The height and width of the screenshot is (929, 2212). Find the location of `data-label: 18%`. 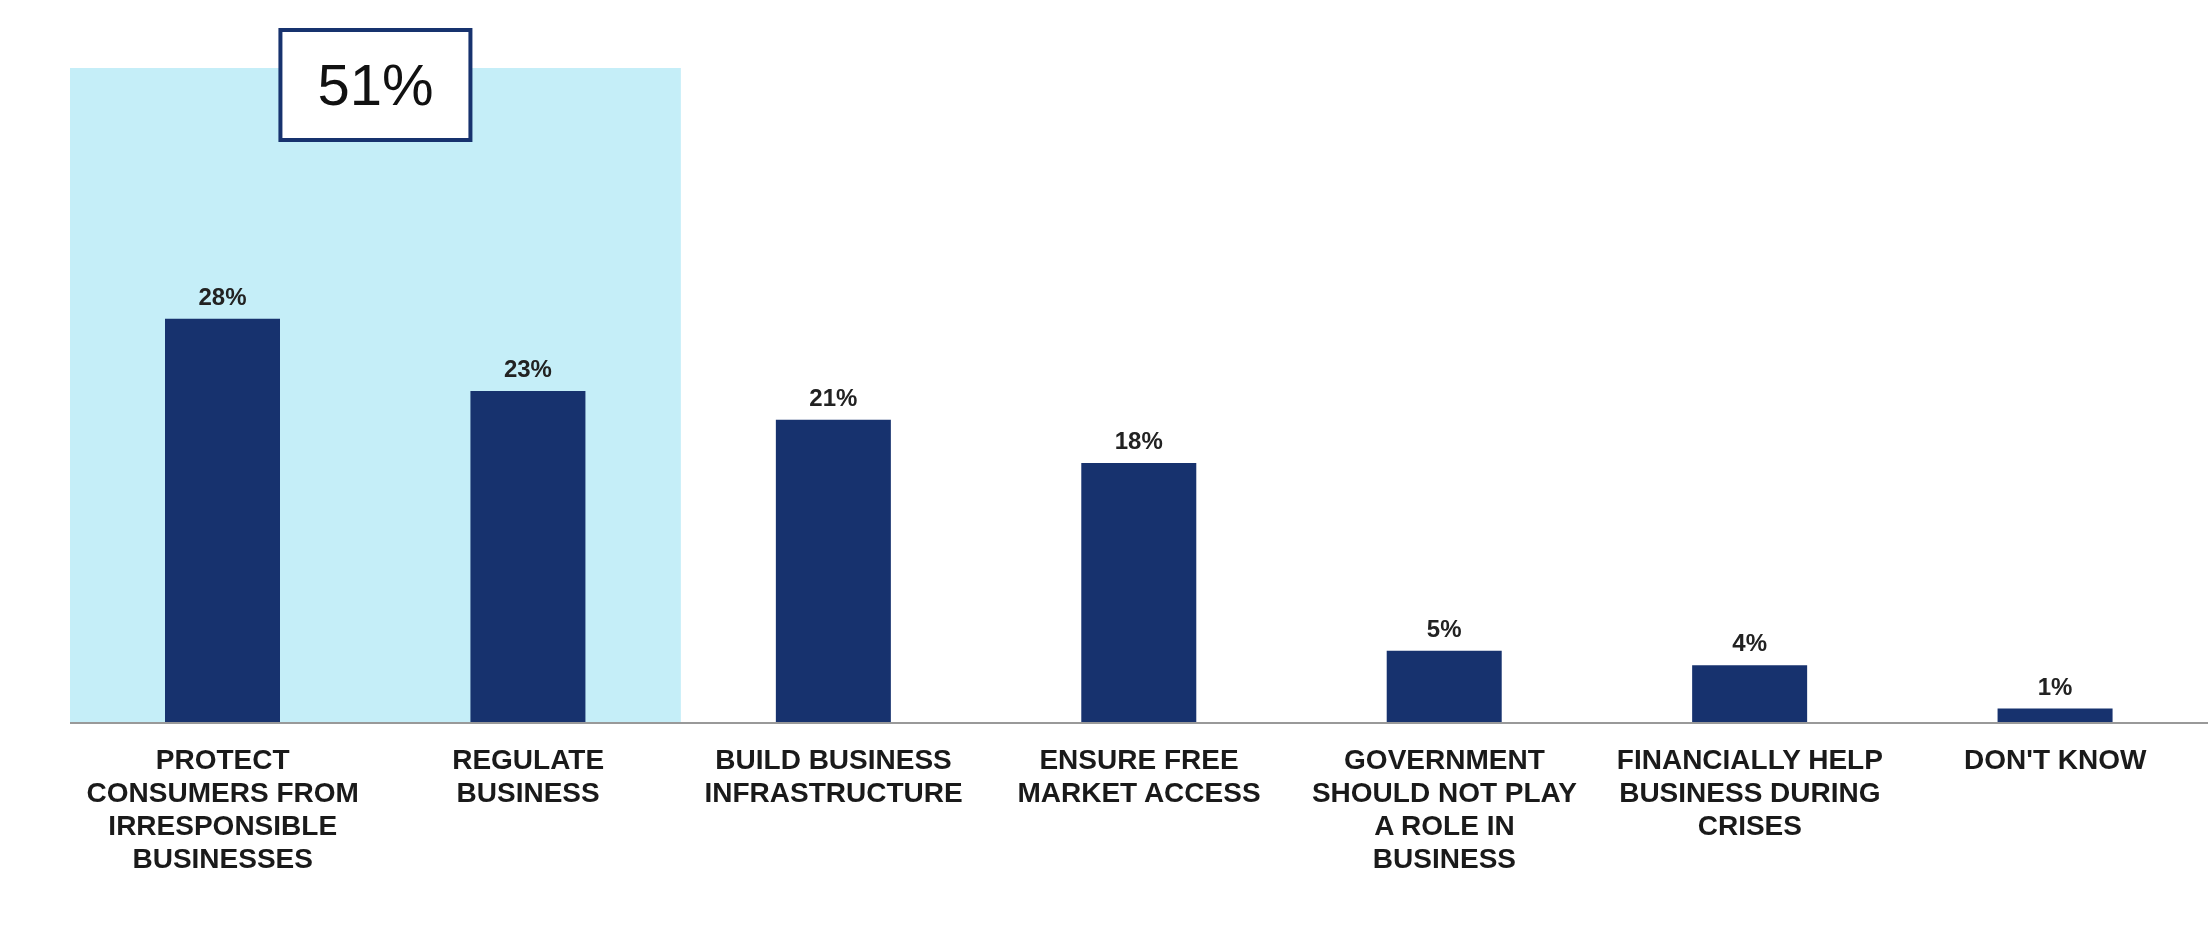

data-label: 18% is located at coordinates (1138, 441).